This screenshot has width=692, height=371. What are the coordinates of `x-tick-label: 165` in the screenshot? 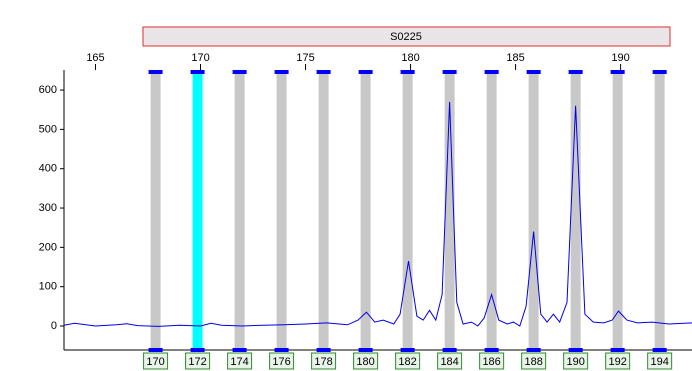 It's located at (95, 58).